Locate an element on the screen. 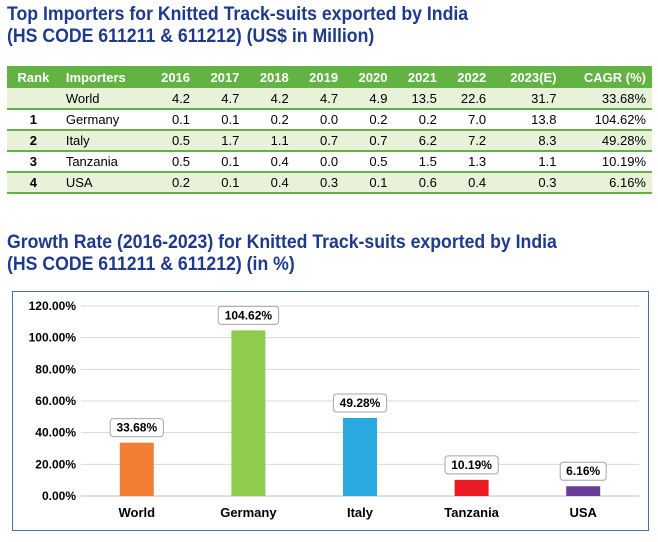  table-cell: USA is located at coordinates (103, 183).